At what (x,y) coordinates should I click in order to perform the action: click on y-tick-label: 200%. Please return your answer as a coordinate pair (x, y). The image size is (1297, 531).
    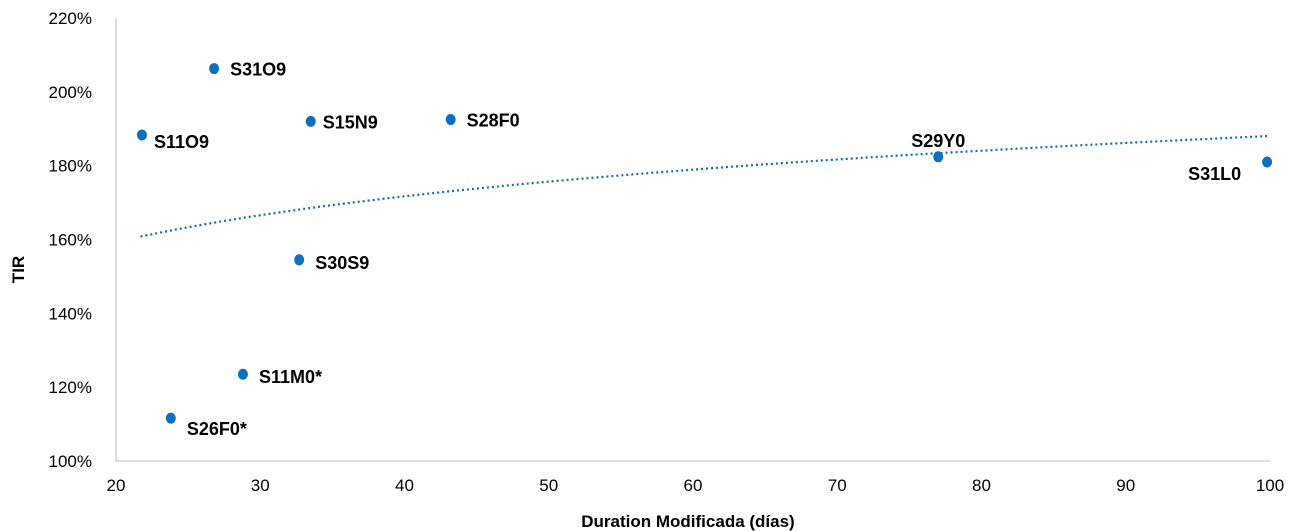
    Looking at the image, I should click on (70, 92).